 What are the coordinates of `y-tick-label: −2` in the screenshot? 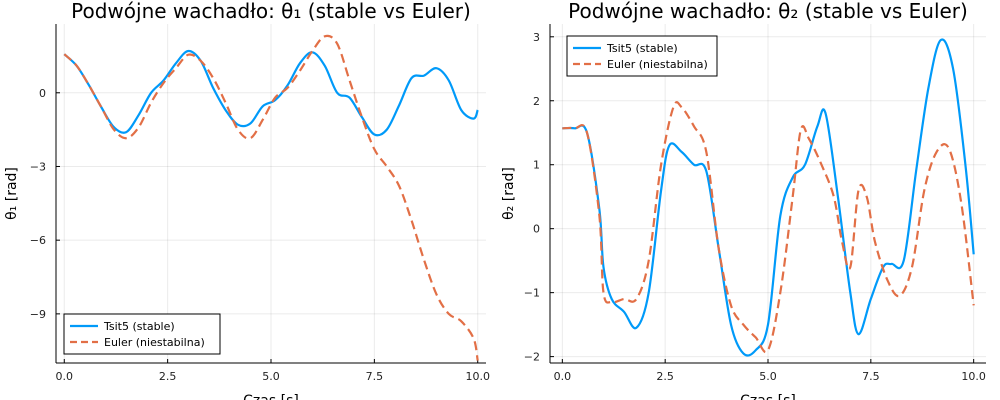 It's located at (532, 357).